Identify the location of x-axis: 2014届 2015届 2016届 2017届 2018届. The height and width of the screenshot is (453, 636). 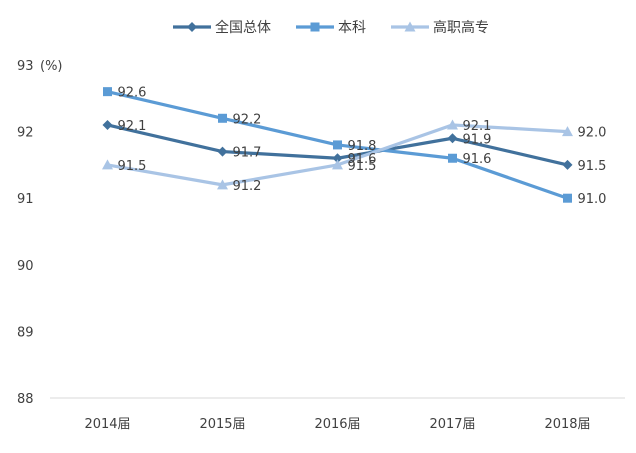
(337, 424).